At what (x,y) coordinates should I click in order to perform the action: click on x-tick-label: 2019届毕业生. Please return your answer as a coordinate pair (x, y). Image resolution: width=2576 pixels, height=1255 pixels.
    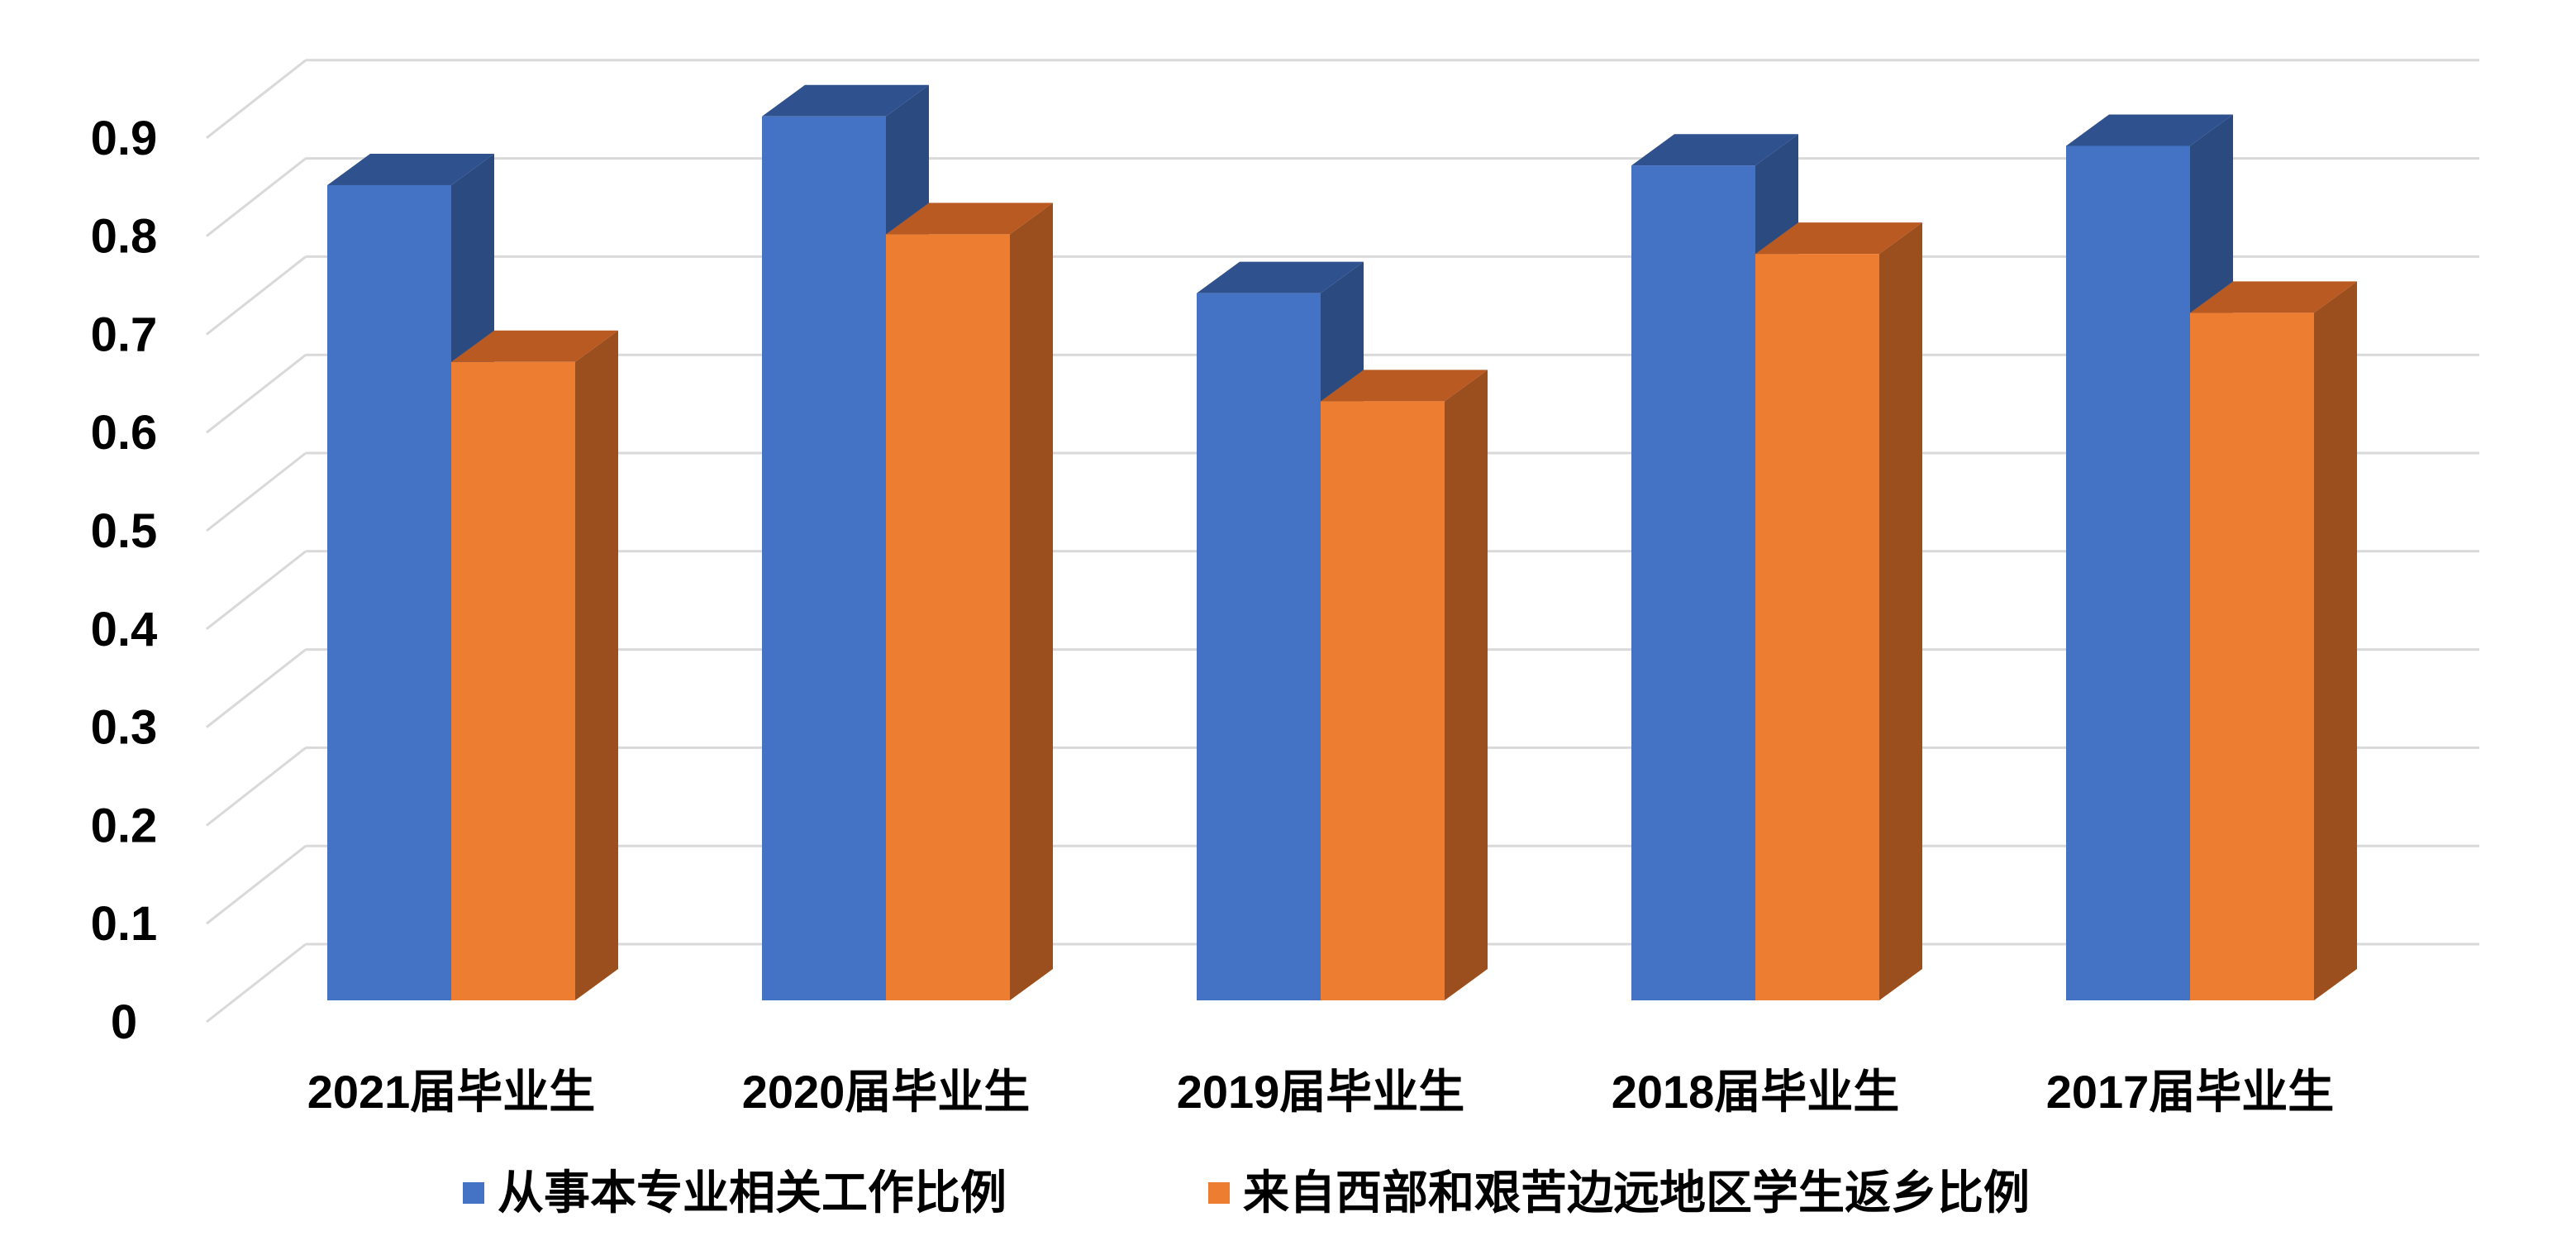
    Looking at the image, I should click on (1321, 1092).